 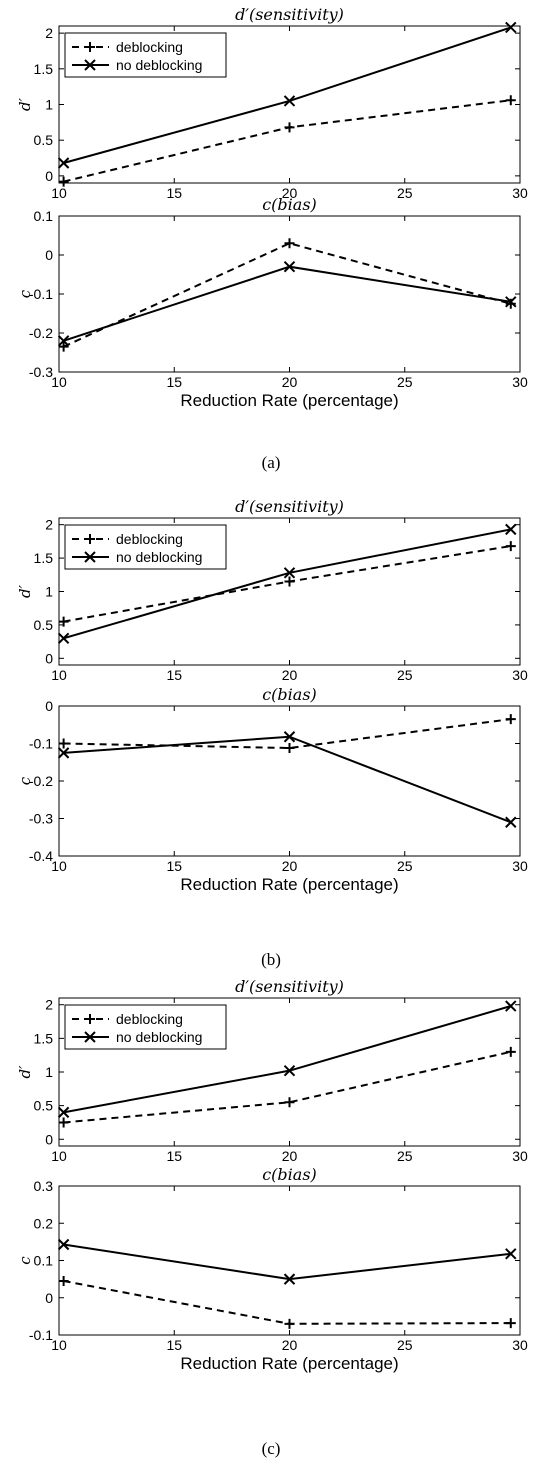 I want to click on chart-title: c(bias), so click(x=289, y=1174).